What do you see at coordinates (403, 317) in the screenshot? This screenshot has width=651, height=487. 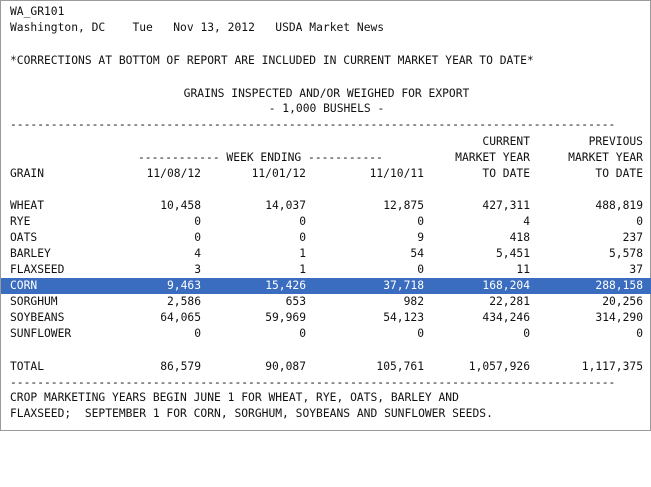 I see `week-value-3: 54,123` at bounding box center [403, 317].